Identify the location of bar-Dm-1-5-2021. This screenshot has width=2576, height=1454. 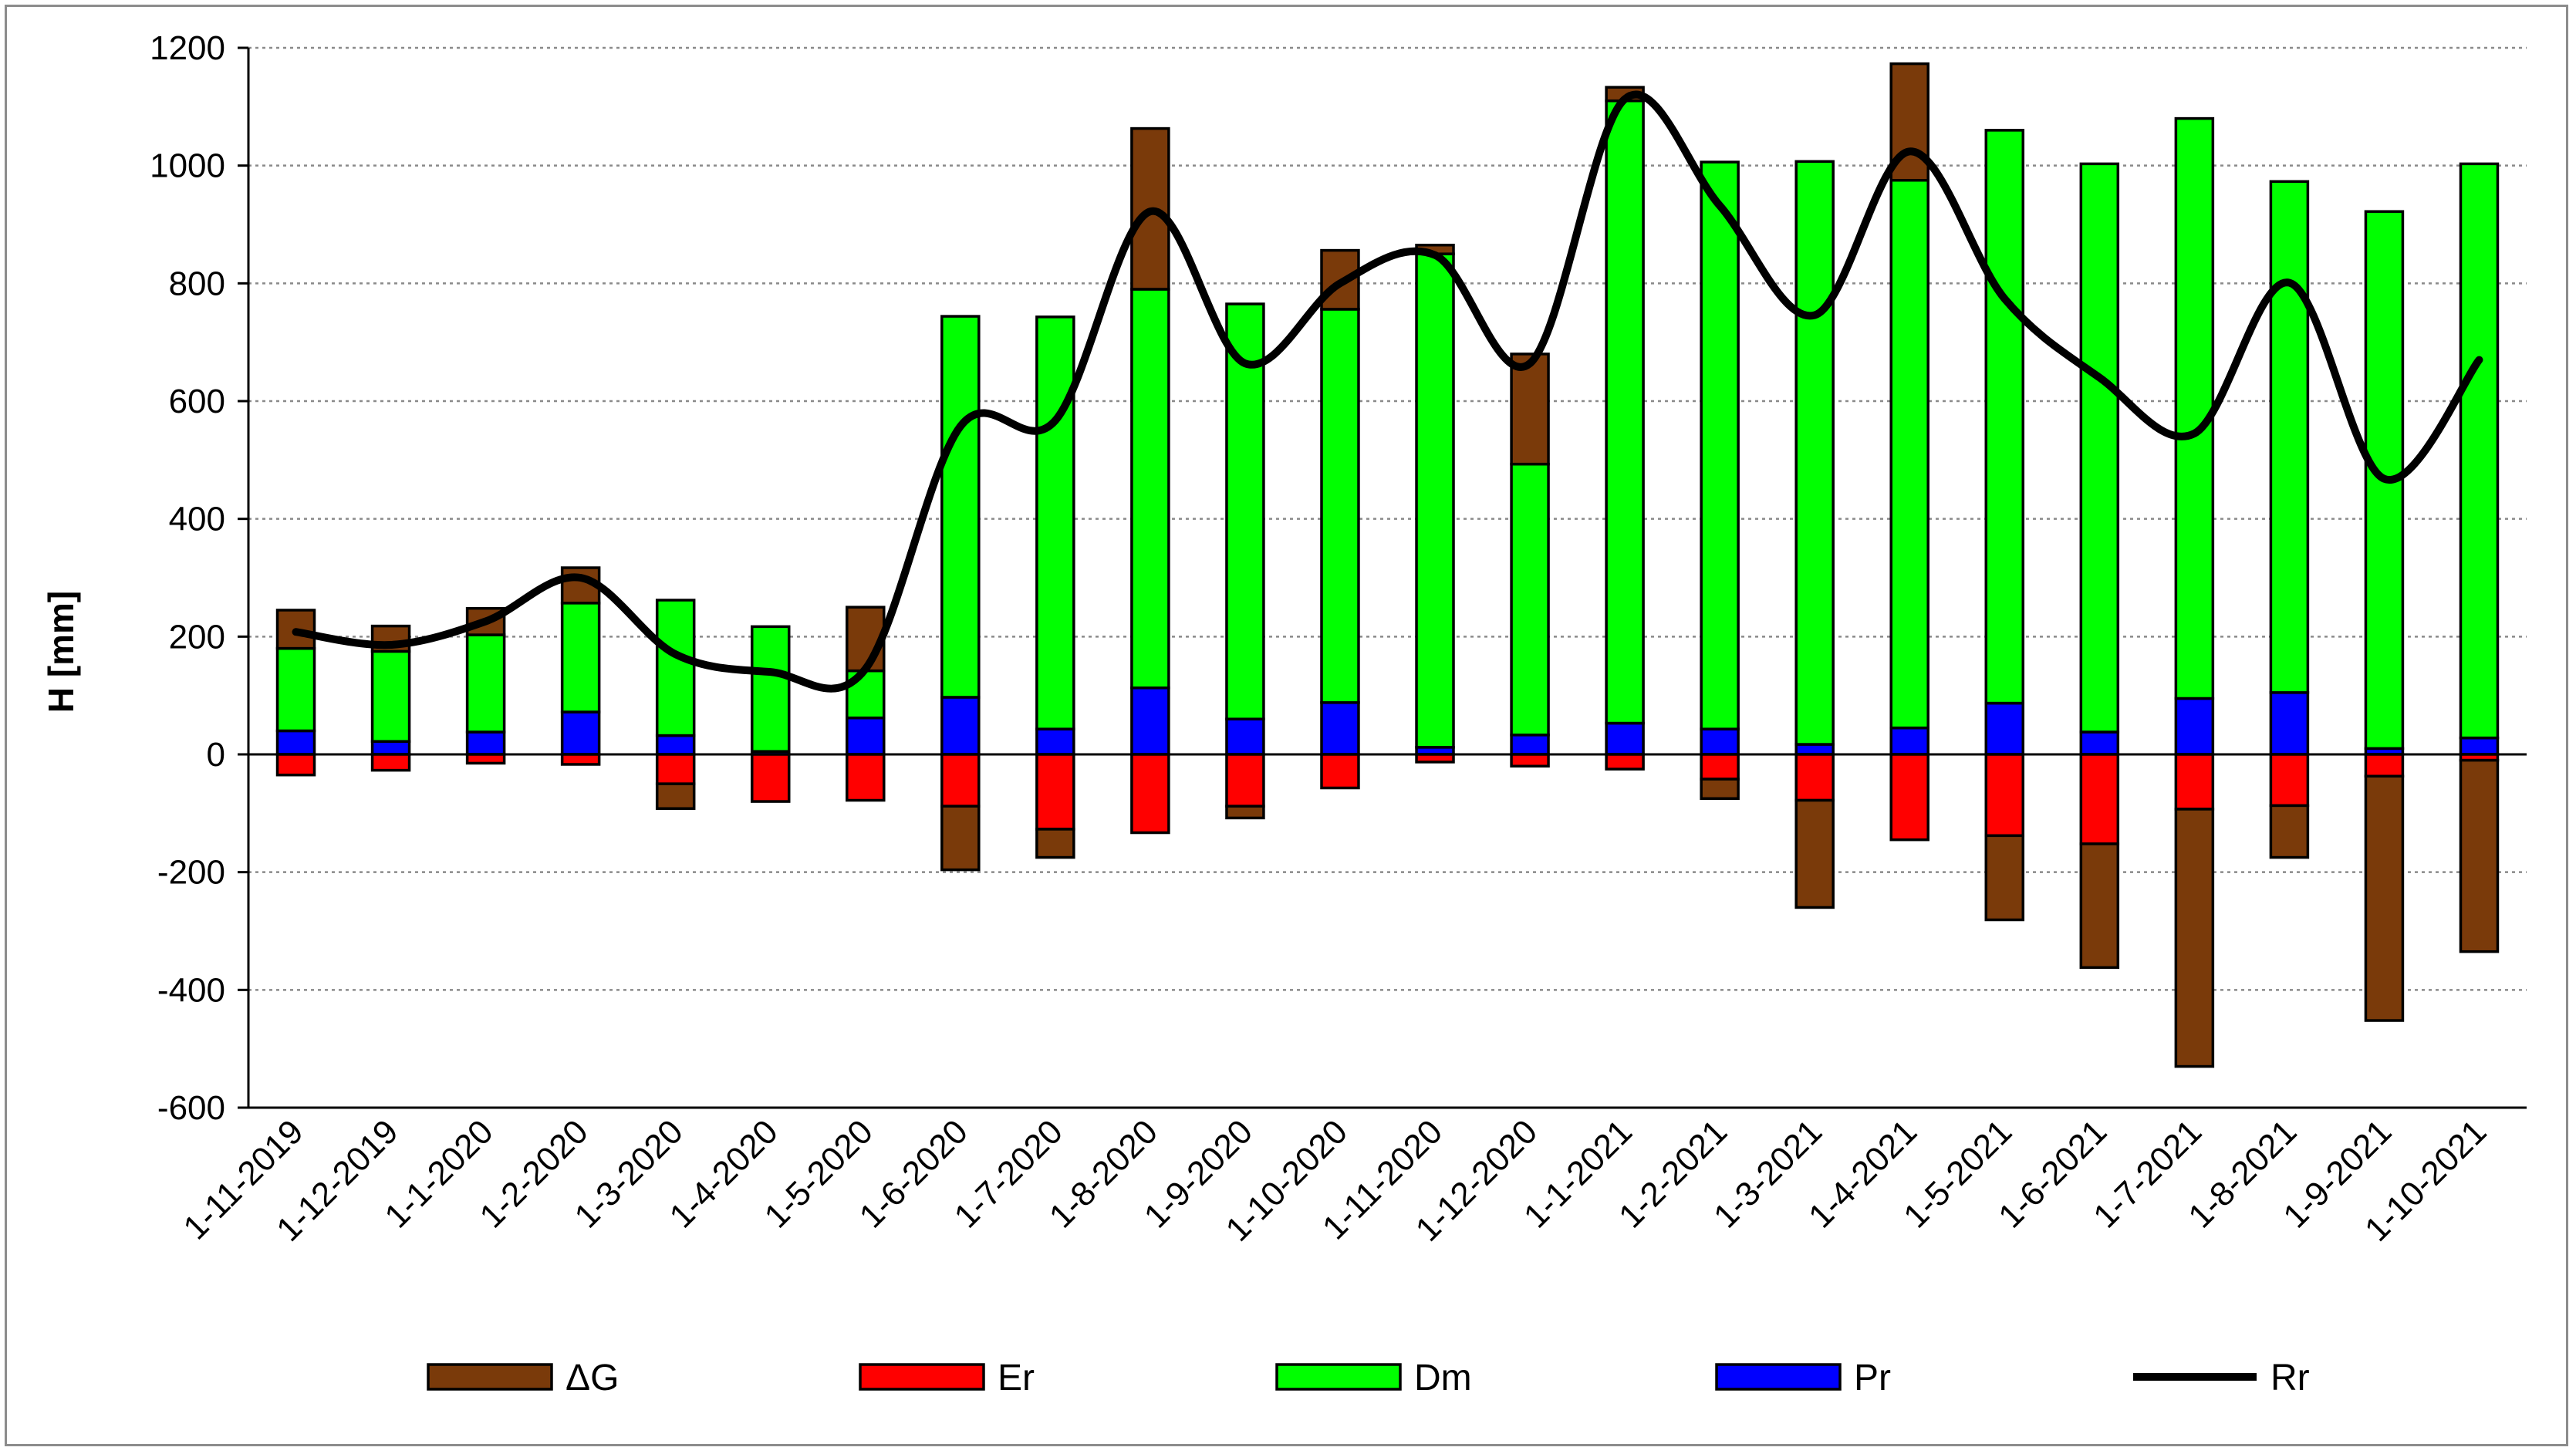
(2005, 417).